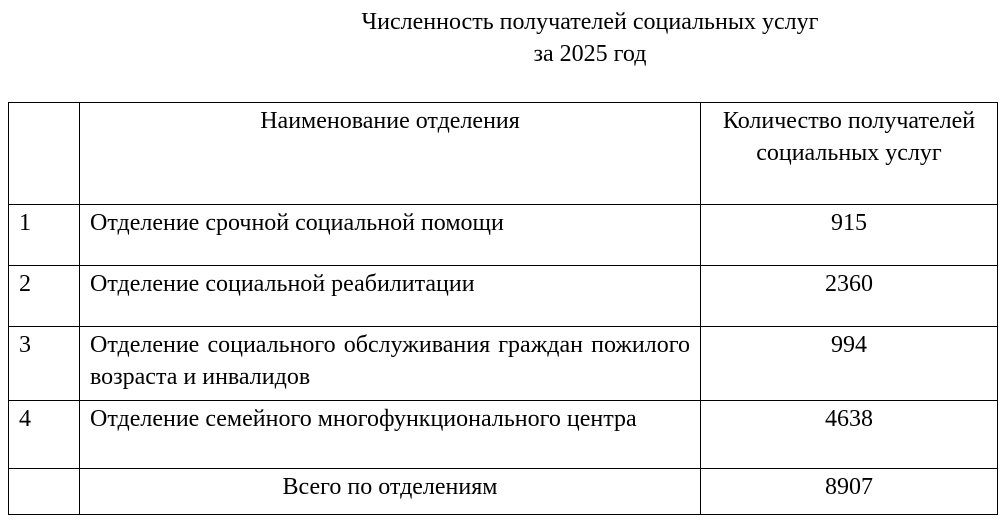 Image resolution: width=1005 pixels, height=524 pixels. I want to click on table-row: 2 Отделение социальной реабилитации 2360, so click(503, 296).